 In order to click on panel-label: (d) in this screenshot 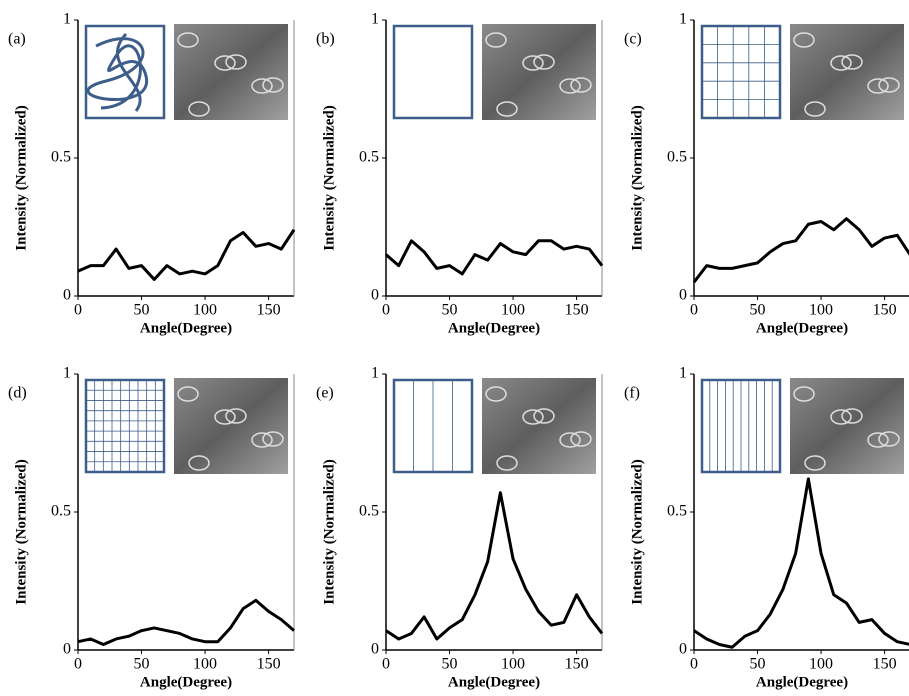, I will do `click(17, 393)`.